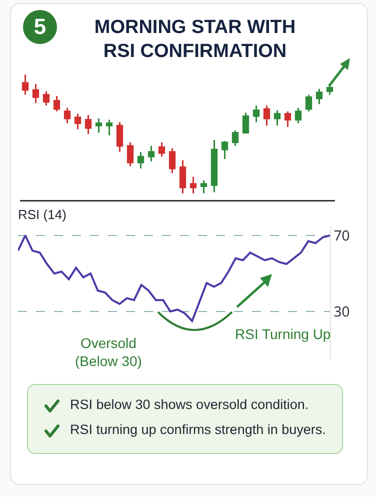  Describe the element at coordinates (174, 278) in the screenshot. I see `line-series` at that location.